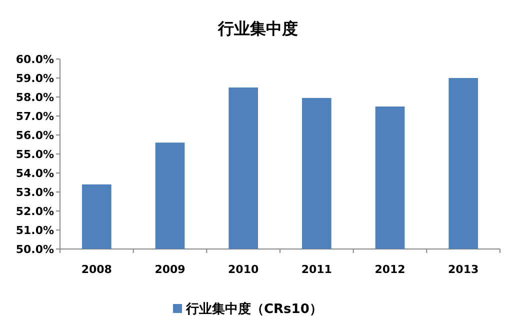 Image resolution: width=516 pixels, height=331 pixels. Describe the element at coordinates (316, 269) in the screenshot. I see `x-tick-label: 2011` at that location.